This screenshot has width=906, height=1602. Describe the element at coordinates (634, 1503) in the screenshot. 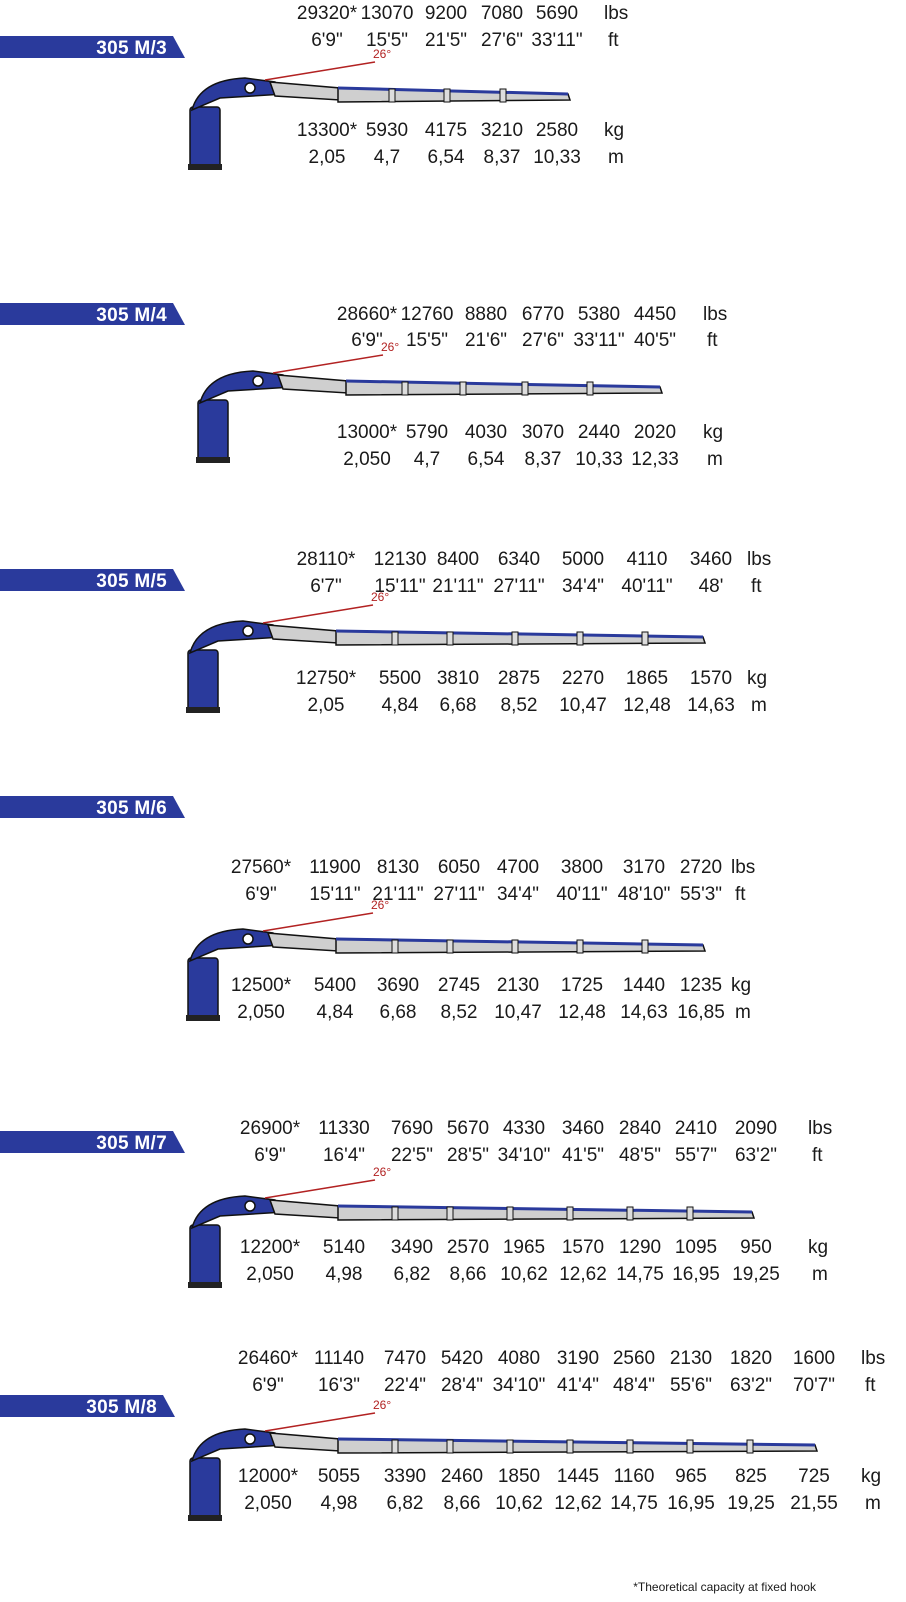

I see `m-value: 14,75` at that location.